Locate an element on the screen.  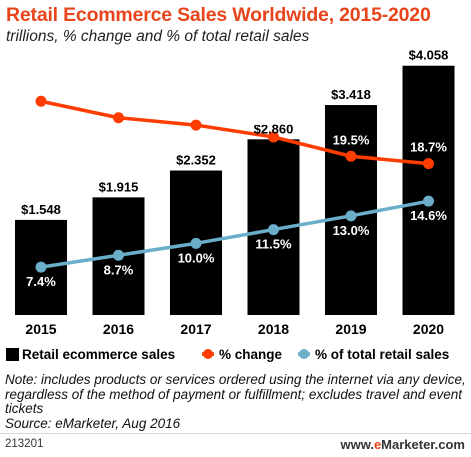
legend-marker-total is located at coordinates (304, 354).